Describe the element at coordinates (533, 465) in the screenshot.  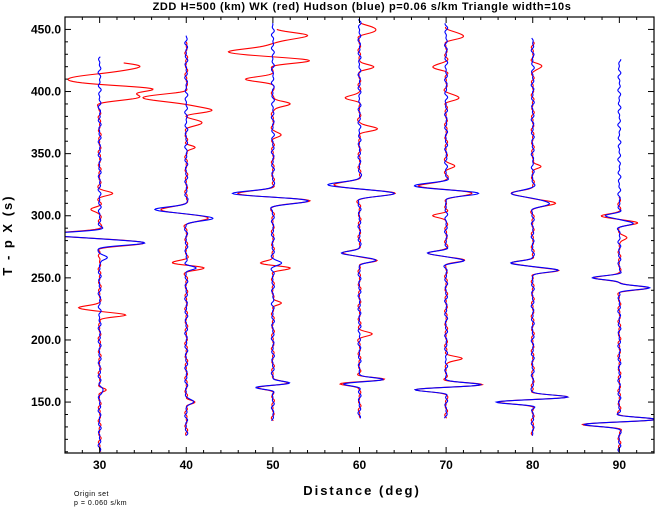
I see `x-tick-label-80: 80` at that location.